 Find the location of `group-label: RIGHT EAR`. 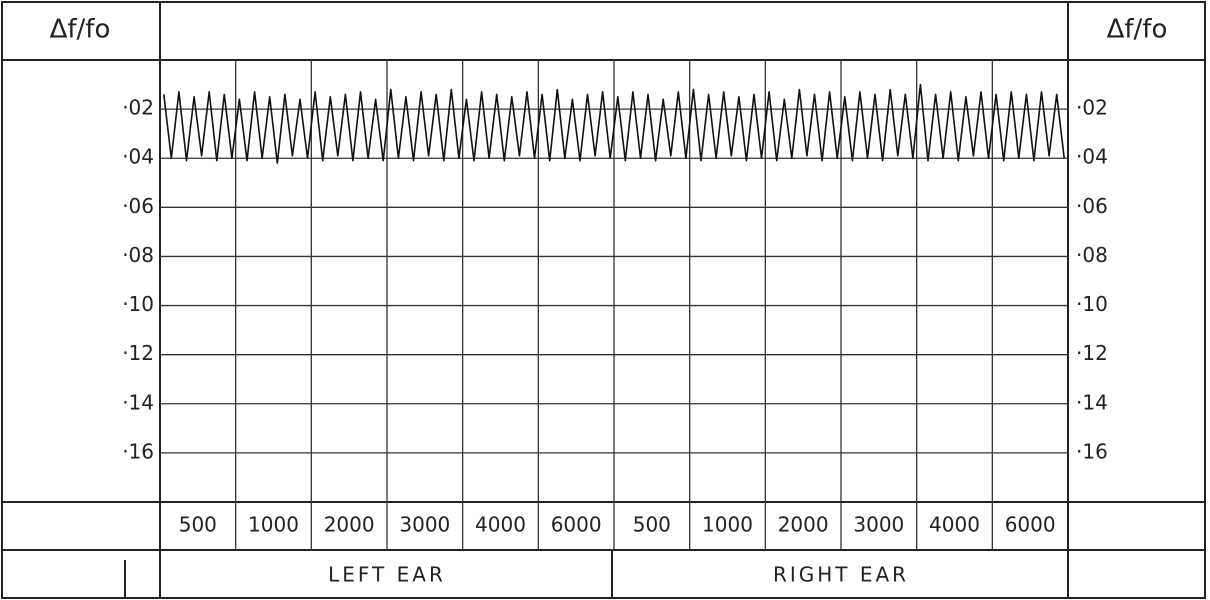

group-label: RIGHT EAR is located at coordinates (841, 575).